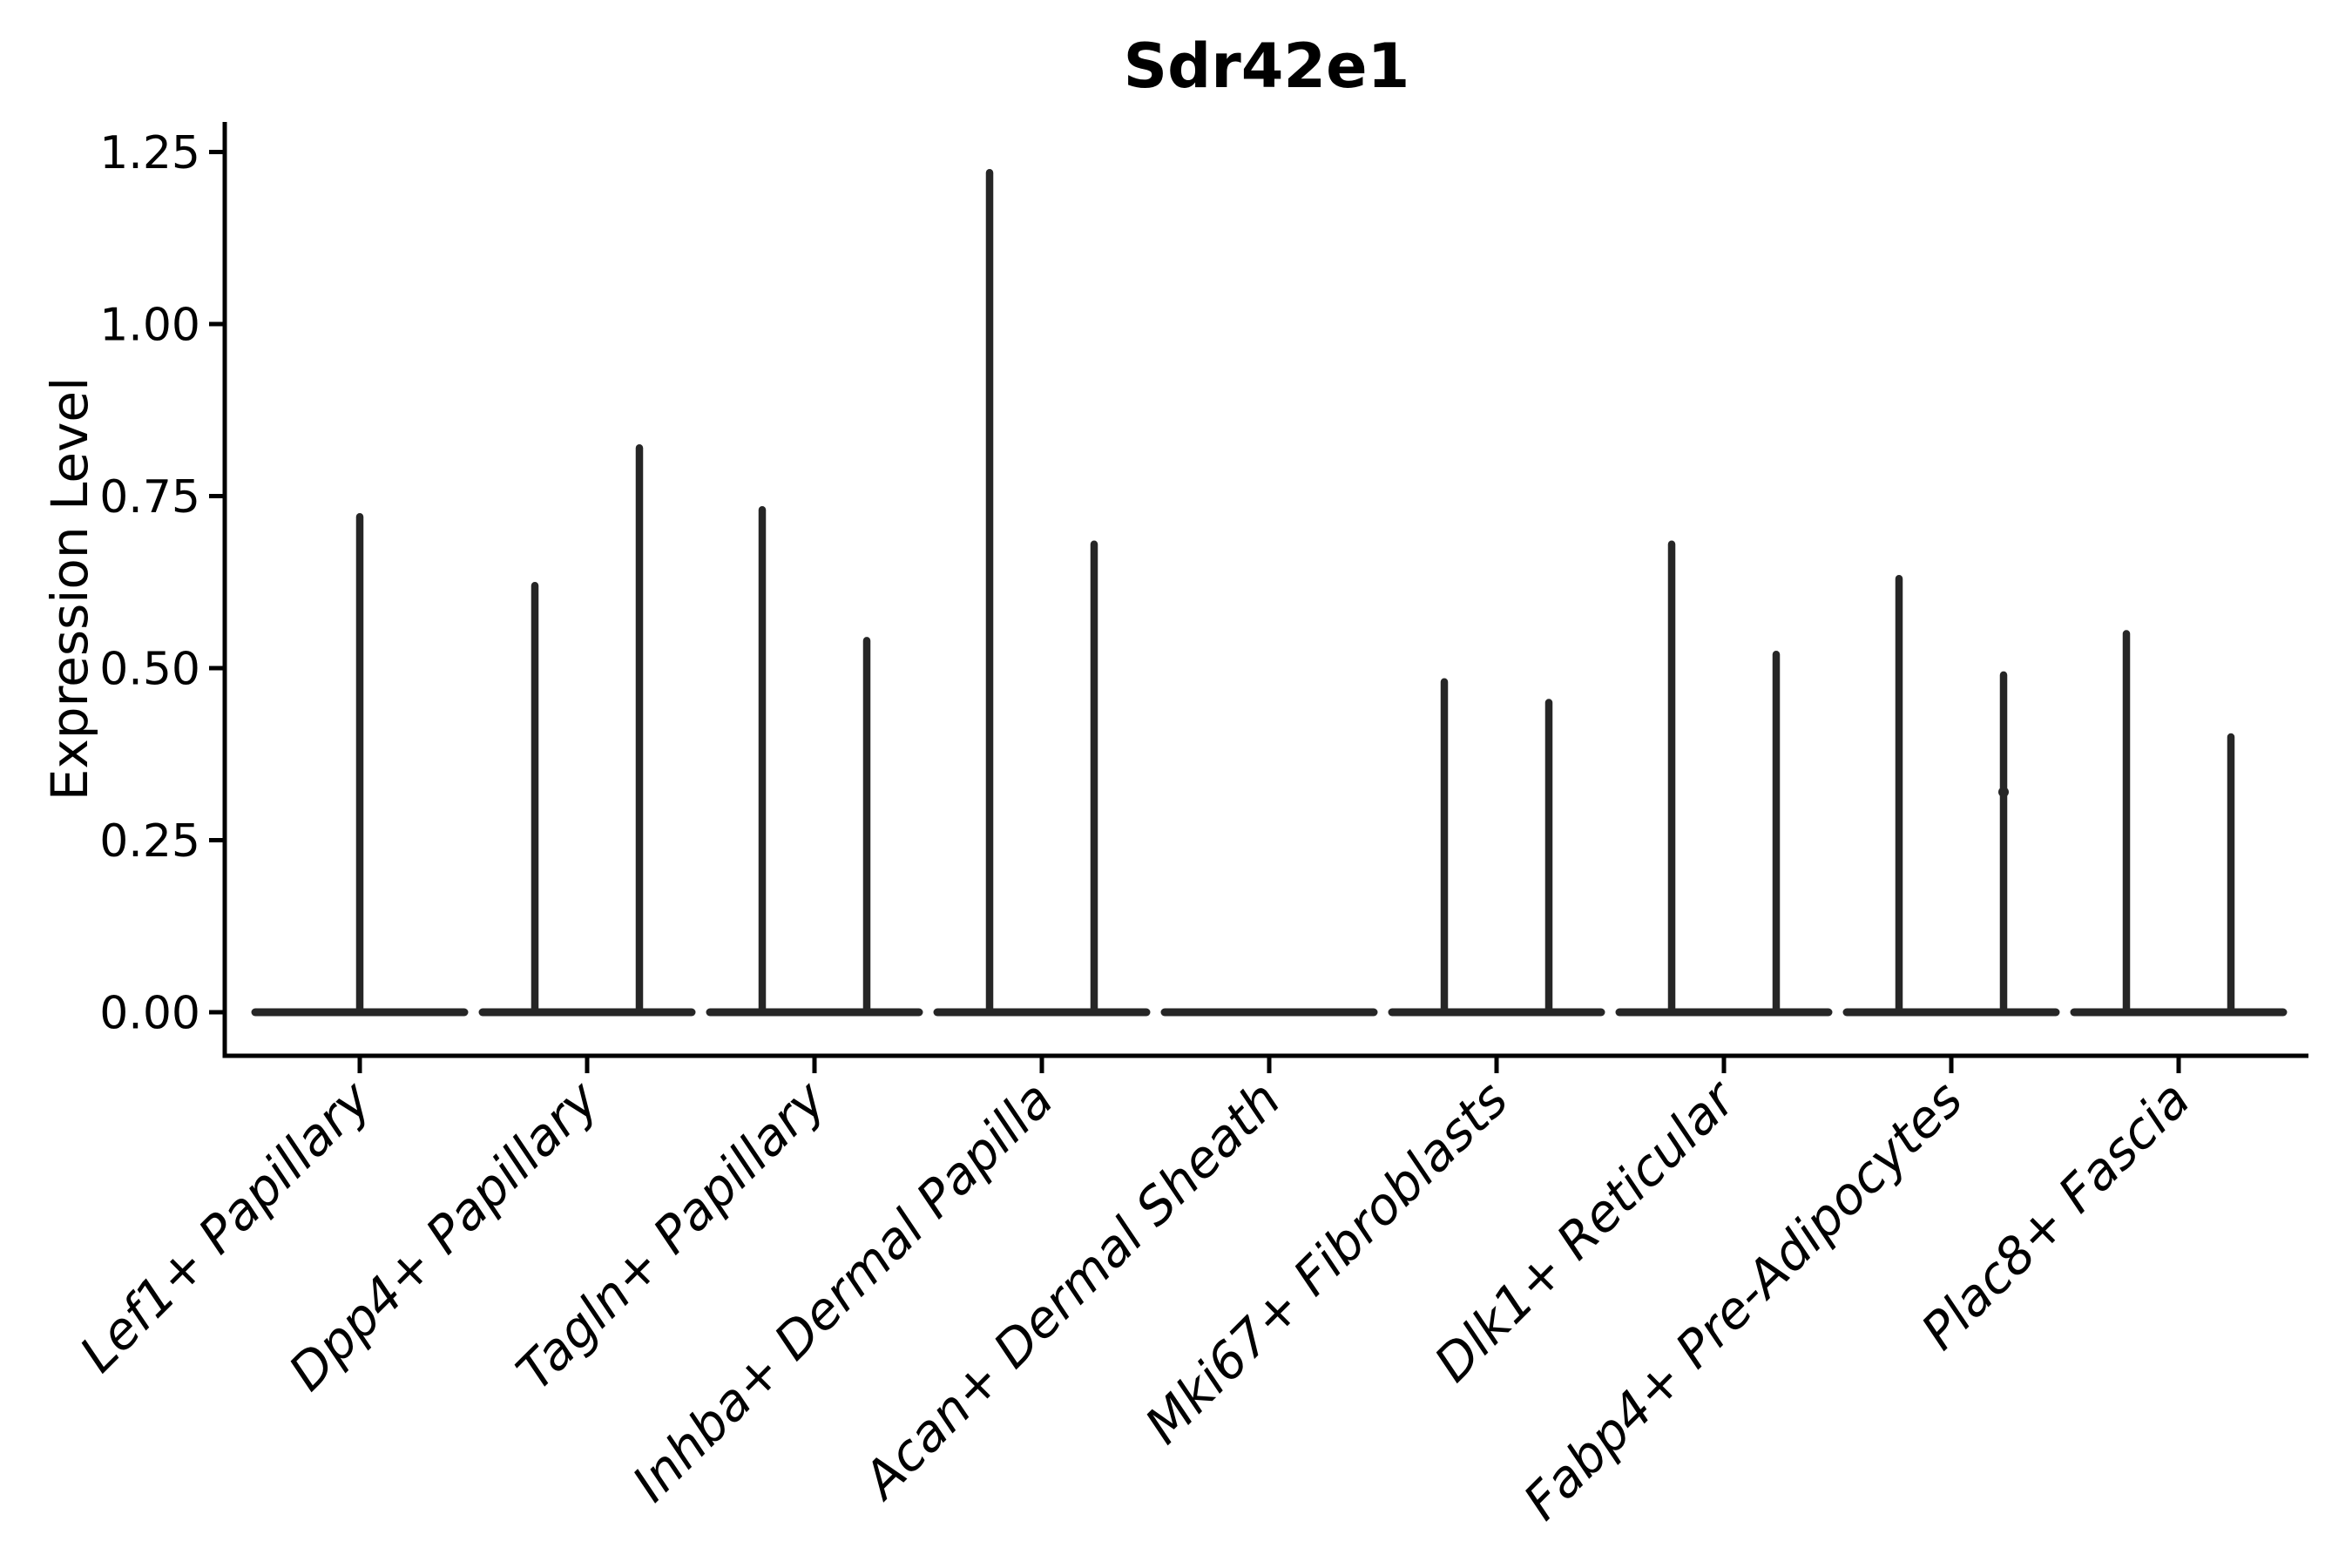  I want to click on y-tick-label: 1.00, so click(150, 326).